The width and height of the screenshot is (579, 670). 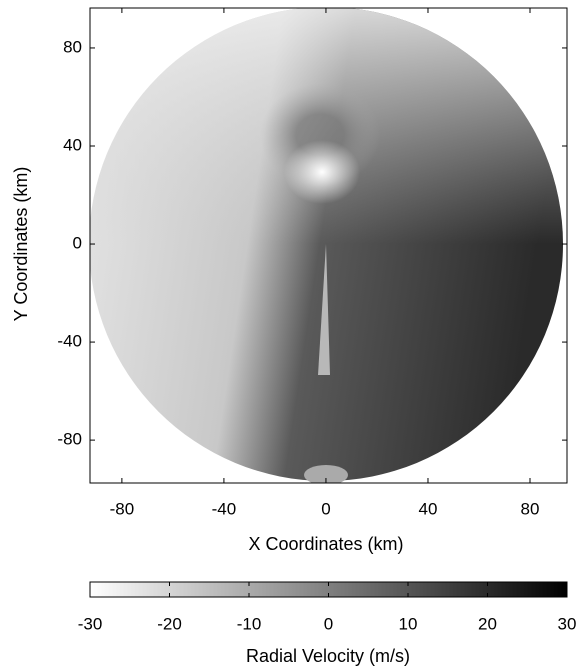 What do you see at coordinates (567, 623) in the screenshot?
I see `colorbar-tick-label: 30` at bounding box center [567, 623].